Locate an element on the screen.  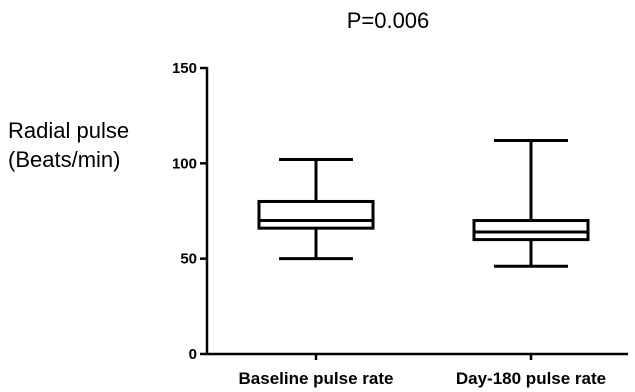
y-tick-label-100: 100 is located at coordinates (184, 163).